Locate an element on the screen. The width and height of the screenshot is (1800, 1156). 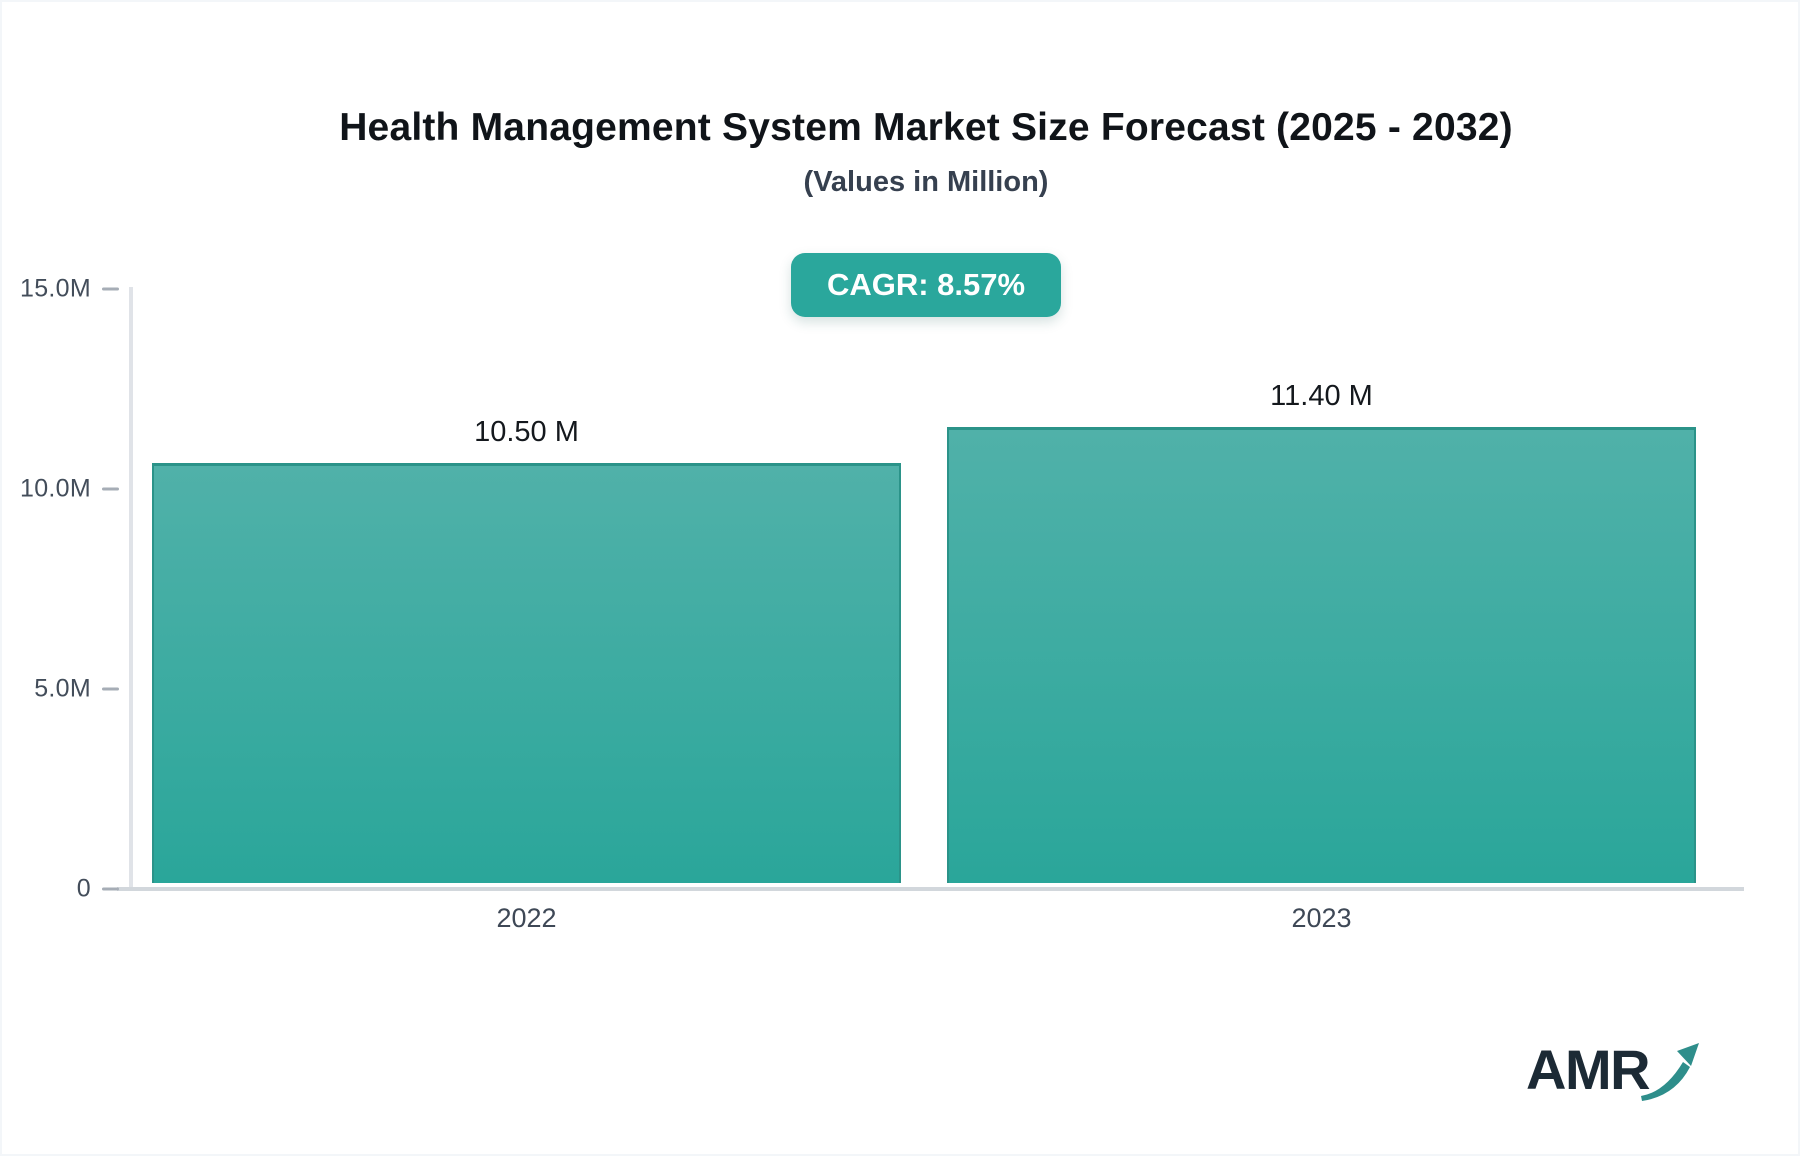
x-axis-label-2023: 2023 is located at coordinates (1321, 918).